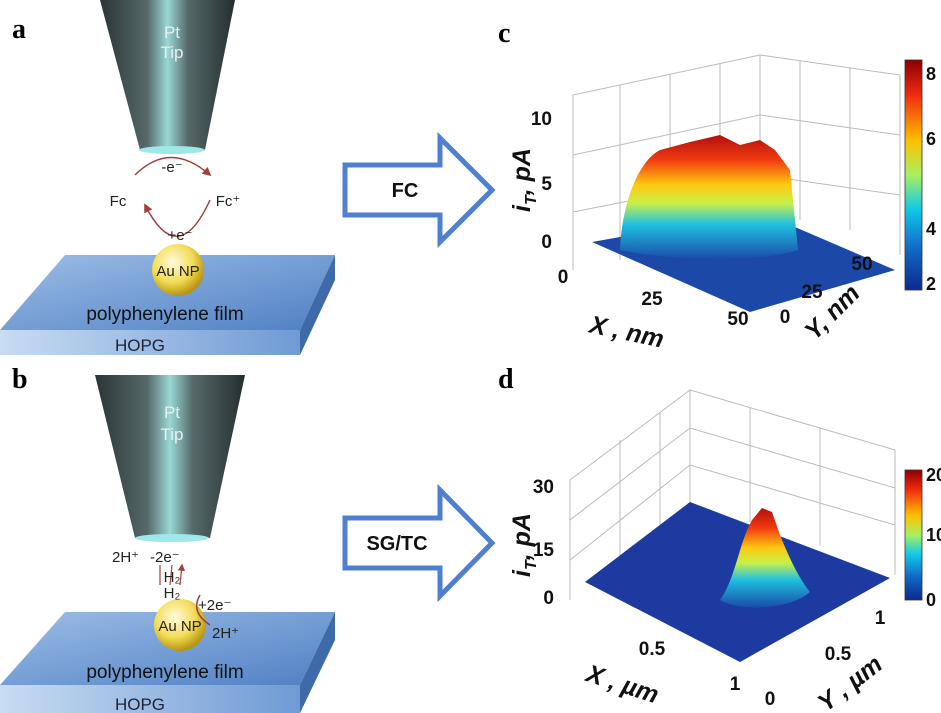  What do you see at coordinates (625, 331) in the screenshot?
I see `x-axis-label: X , nm` at bounding box center [625, 331].